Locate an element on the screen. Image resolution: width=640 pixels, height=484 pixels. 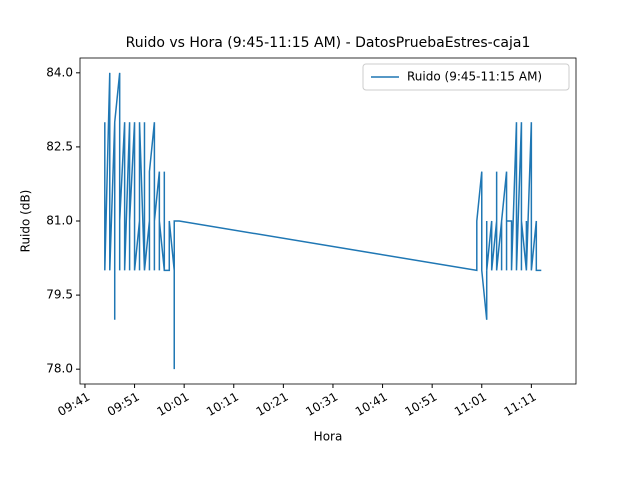
y-tick-label: 79.5 is located at coordinates (59, 295).